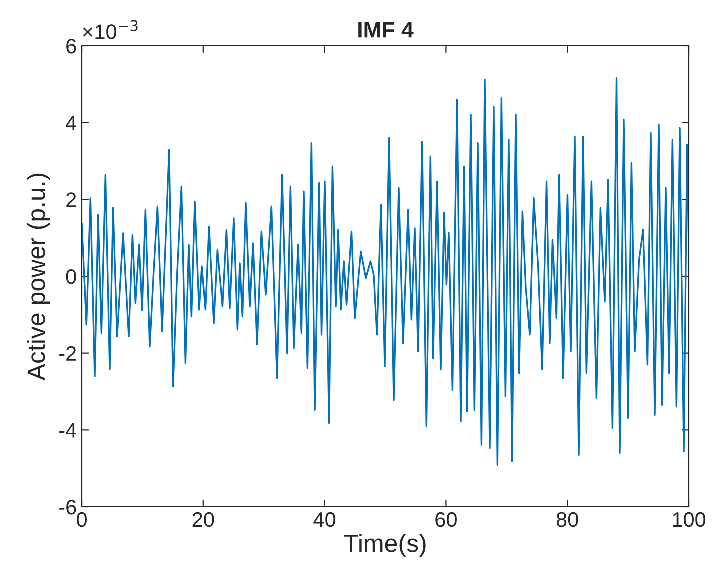  I want to click on text: ×10$^{−3}$, so click(110, 30).